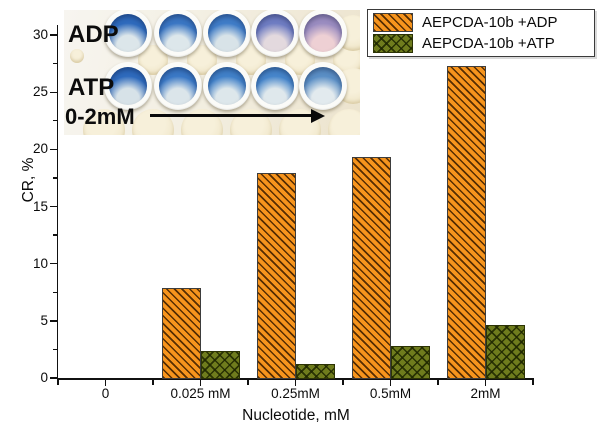  What do you see at coordinates (44, 320) in the screenshot?
I see `y-tick-label: 5` at bounding box center [44, 320].